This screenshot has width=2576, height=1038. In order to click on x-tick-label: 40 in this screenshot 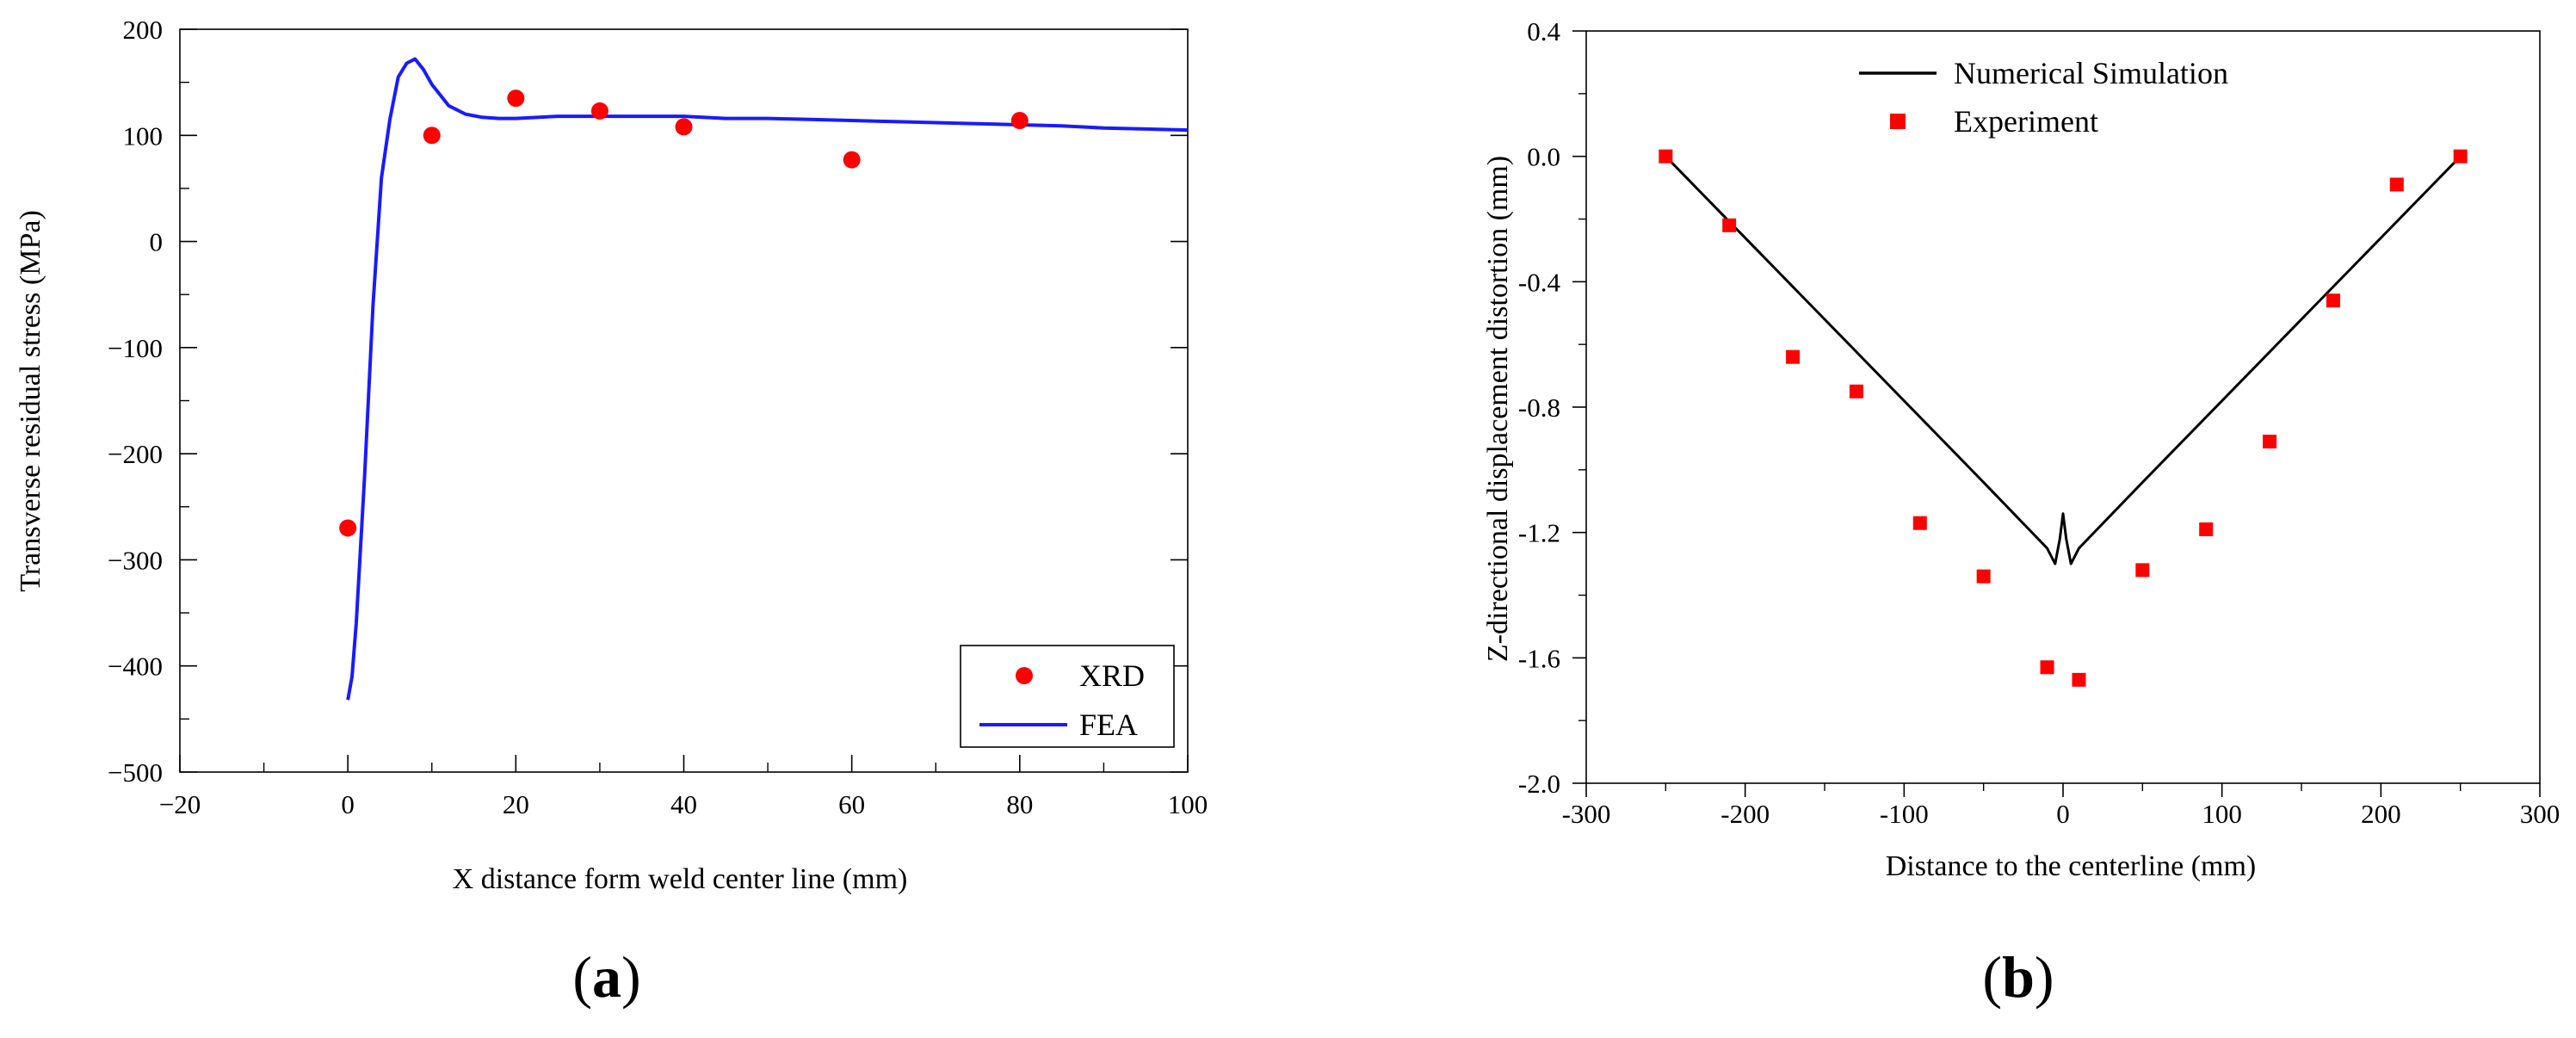, I will do `click(683, 804)`.